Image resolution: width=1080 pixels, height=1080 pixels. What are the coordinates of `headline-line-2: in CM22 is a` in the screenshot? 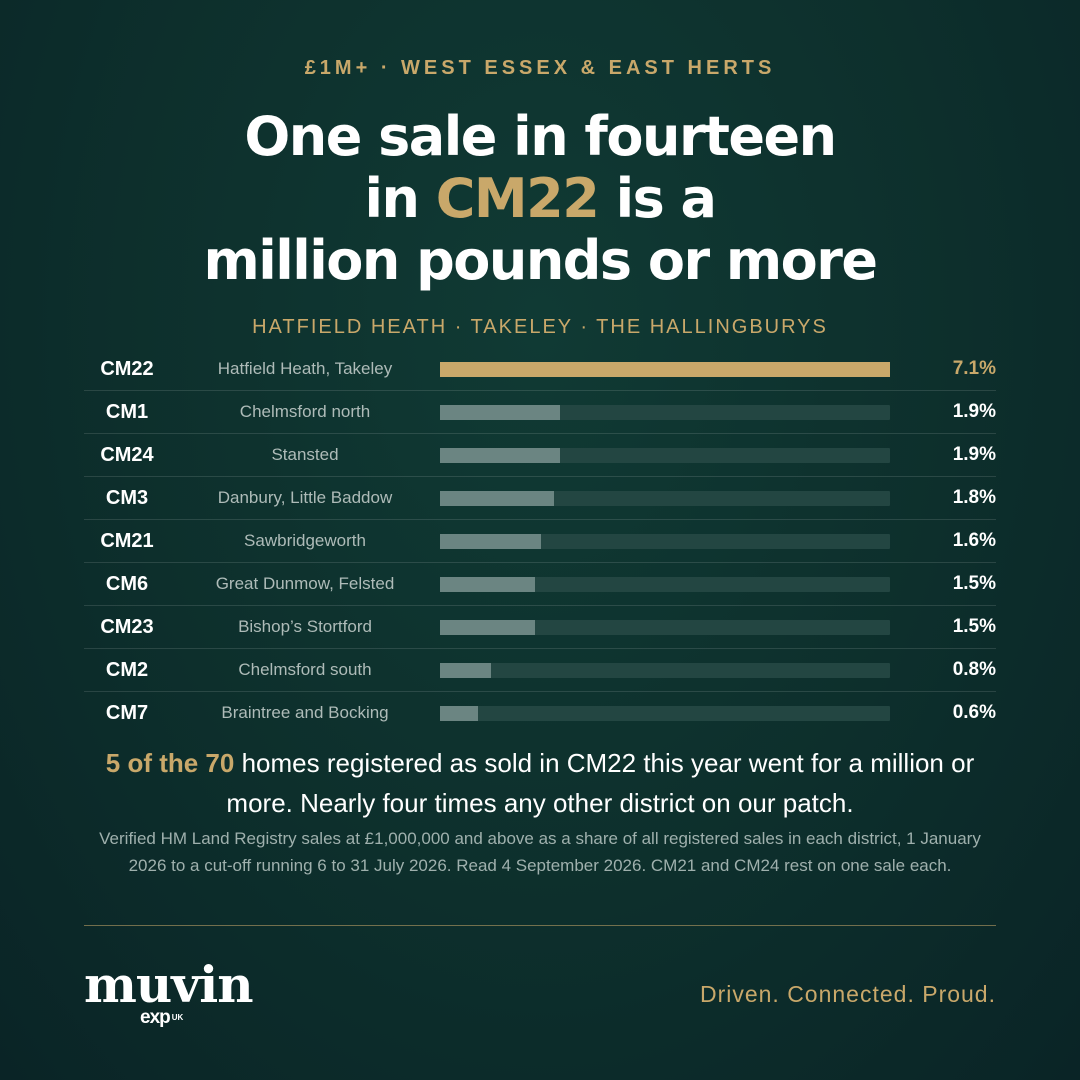 It's located at (540, 199).